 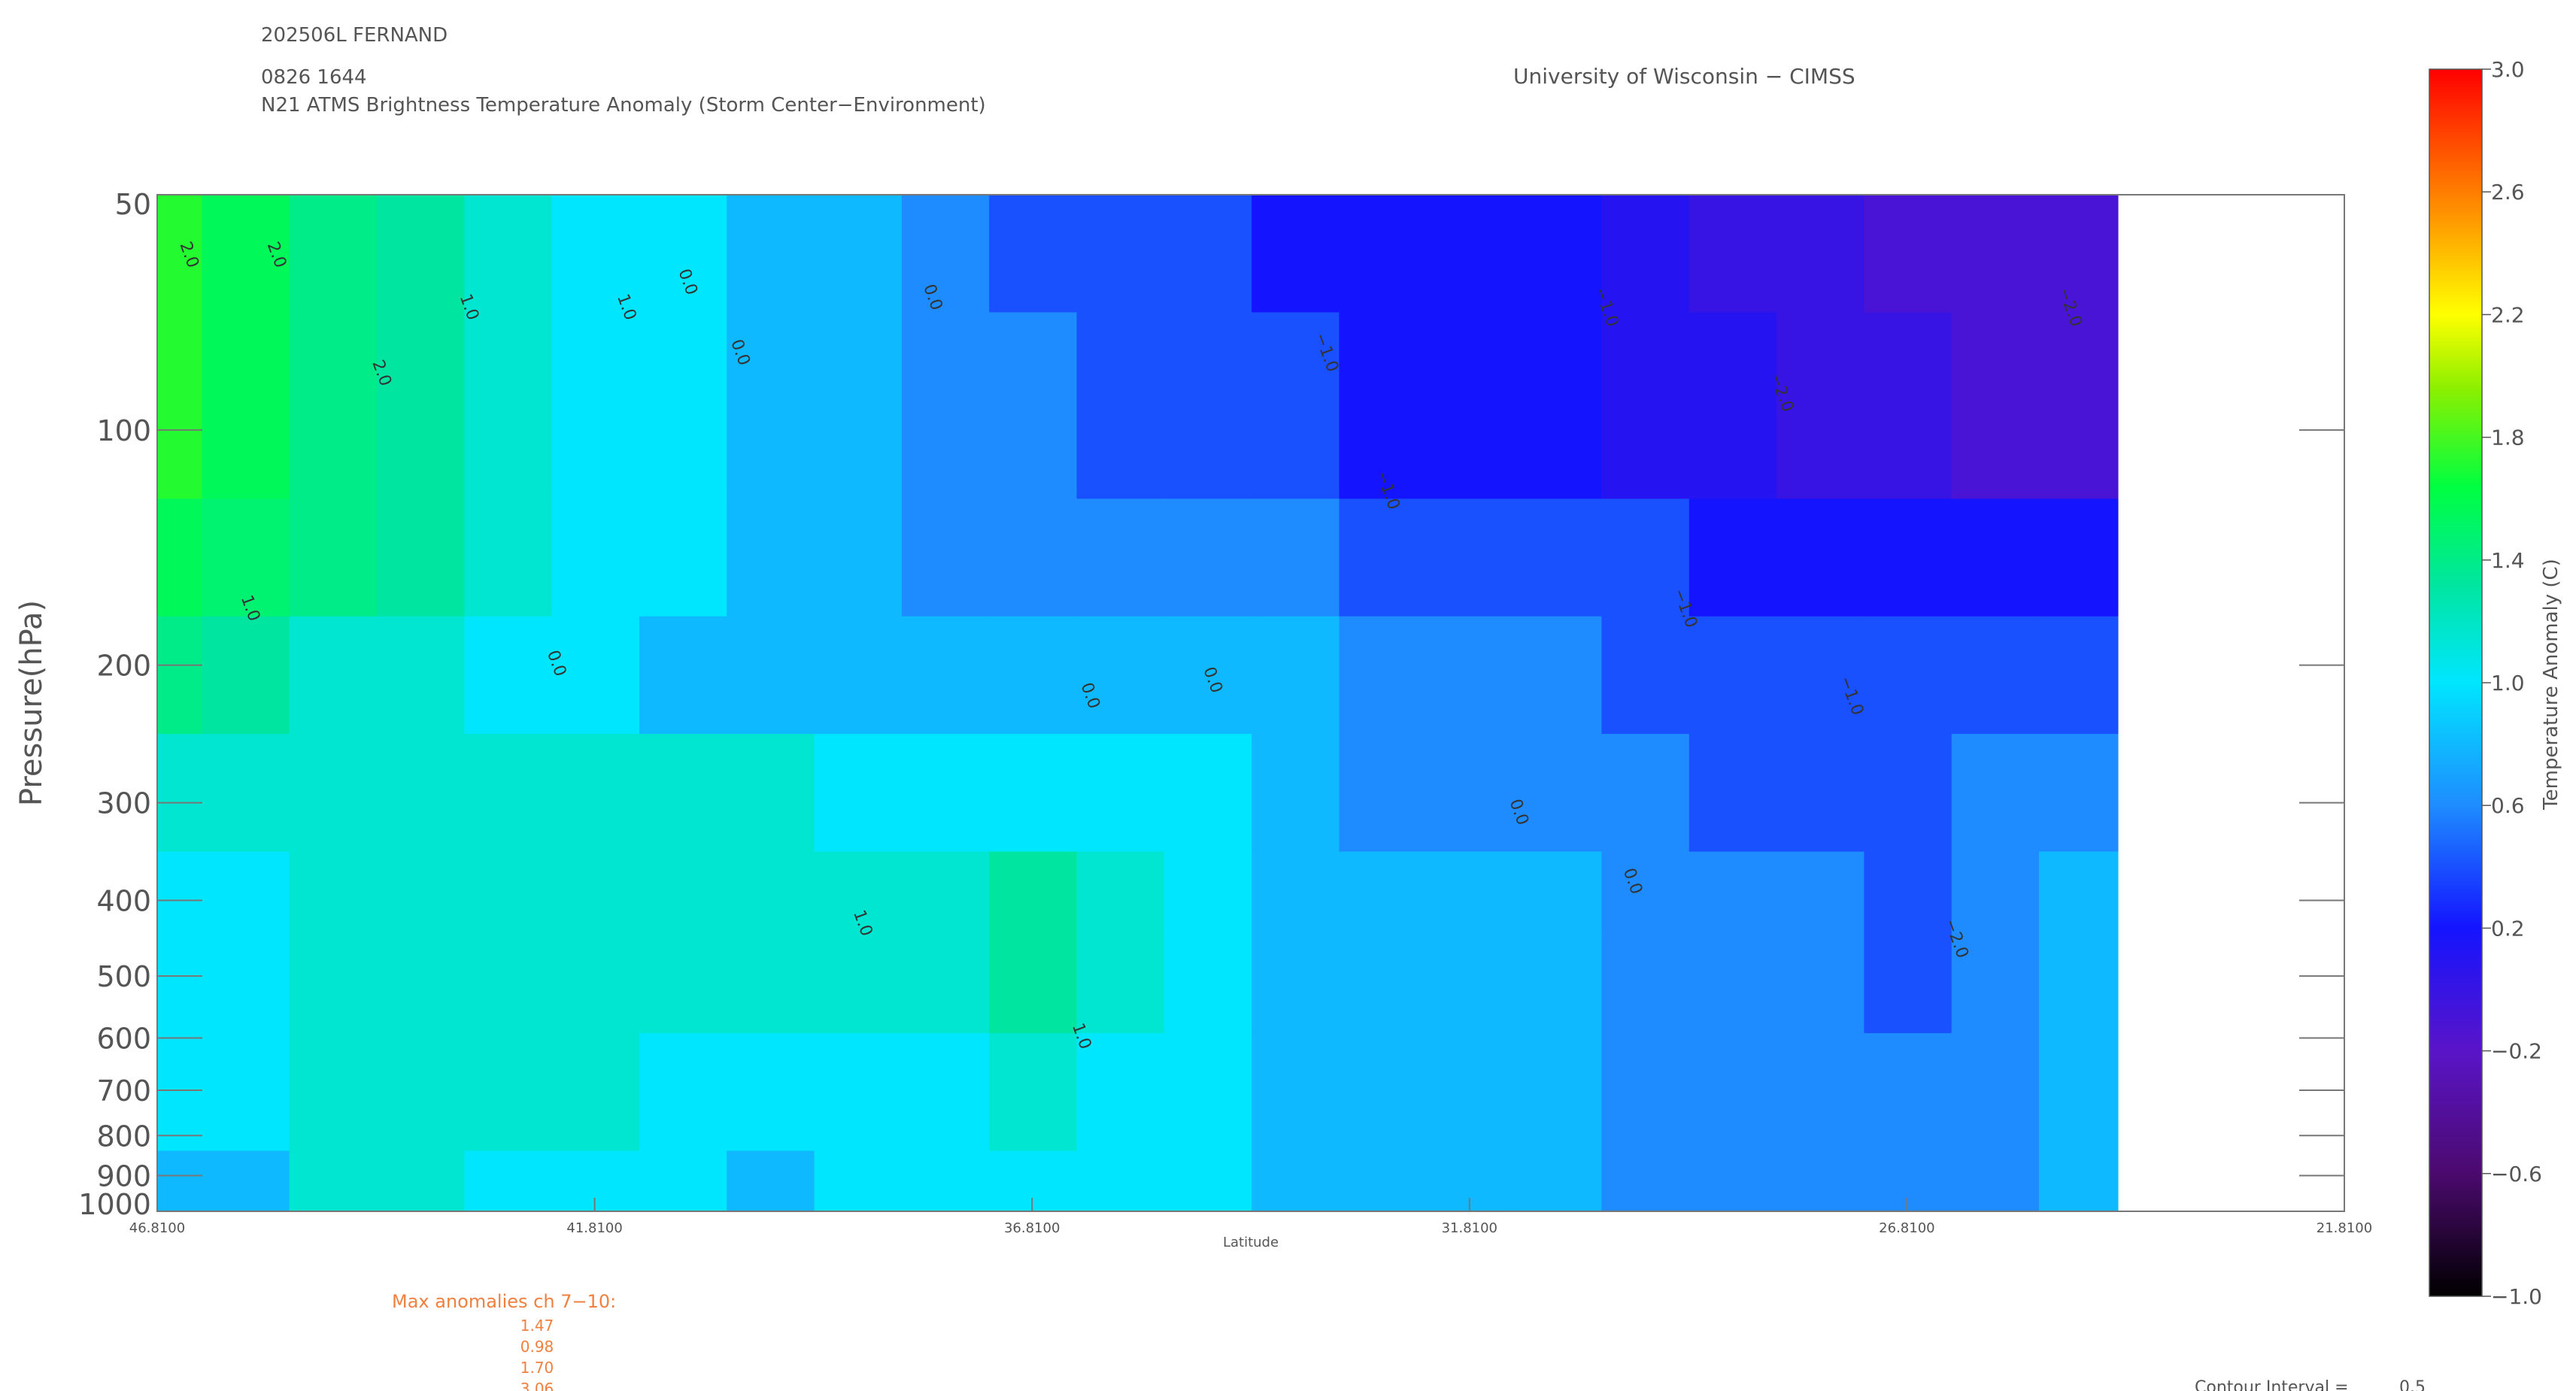 I want to click on x-tick-label: 36.8100, so click(x=1032, y=1228).